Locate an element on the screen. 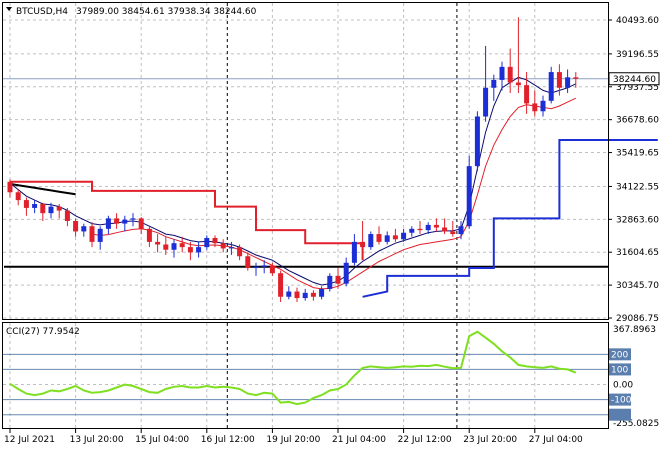 The image size is (660, 454). price-tick-label: 39196.55 is located at coordinates (637, 55).